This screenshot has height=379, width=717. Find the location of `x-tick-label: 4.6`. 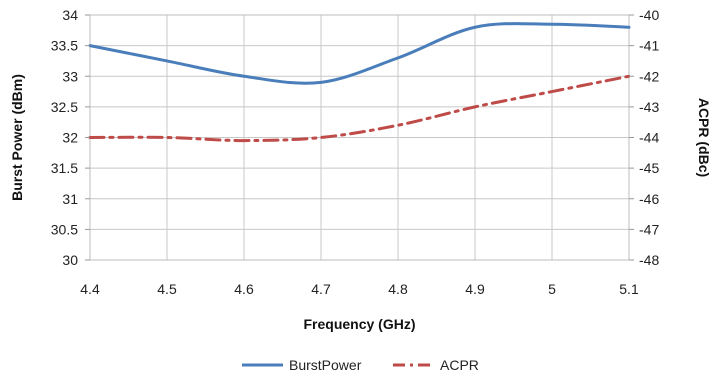

x-tick-label: 4.6 is located at coordinates (244, 289).